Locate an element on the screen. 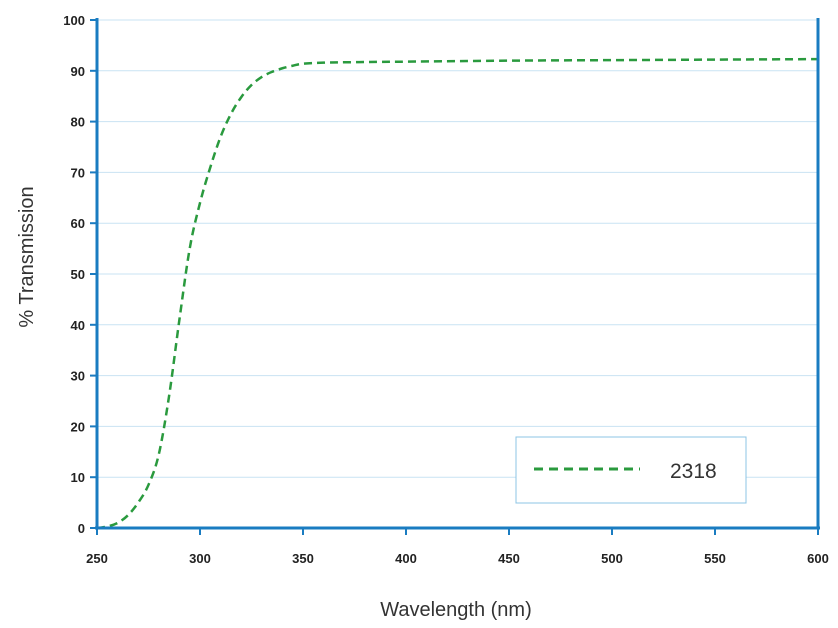 This screenshot has width=838, height=628. y-tick-label-20: 20 is located at coordinates (78, 426).